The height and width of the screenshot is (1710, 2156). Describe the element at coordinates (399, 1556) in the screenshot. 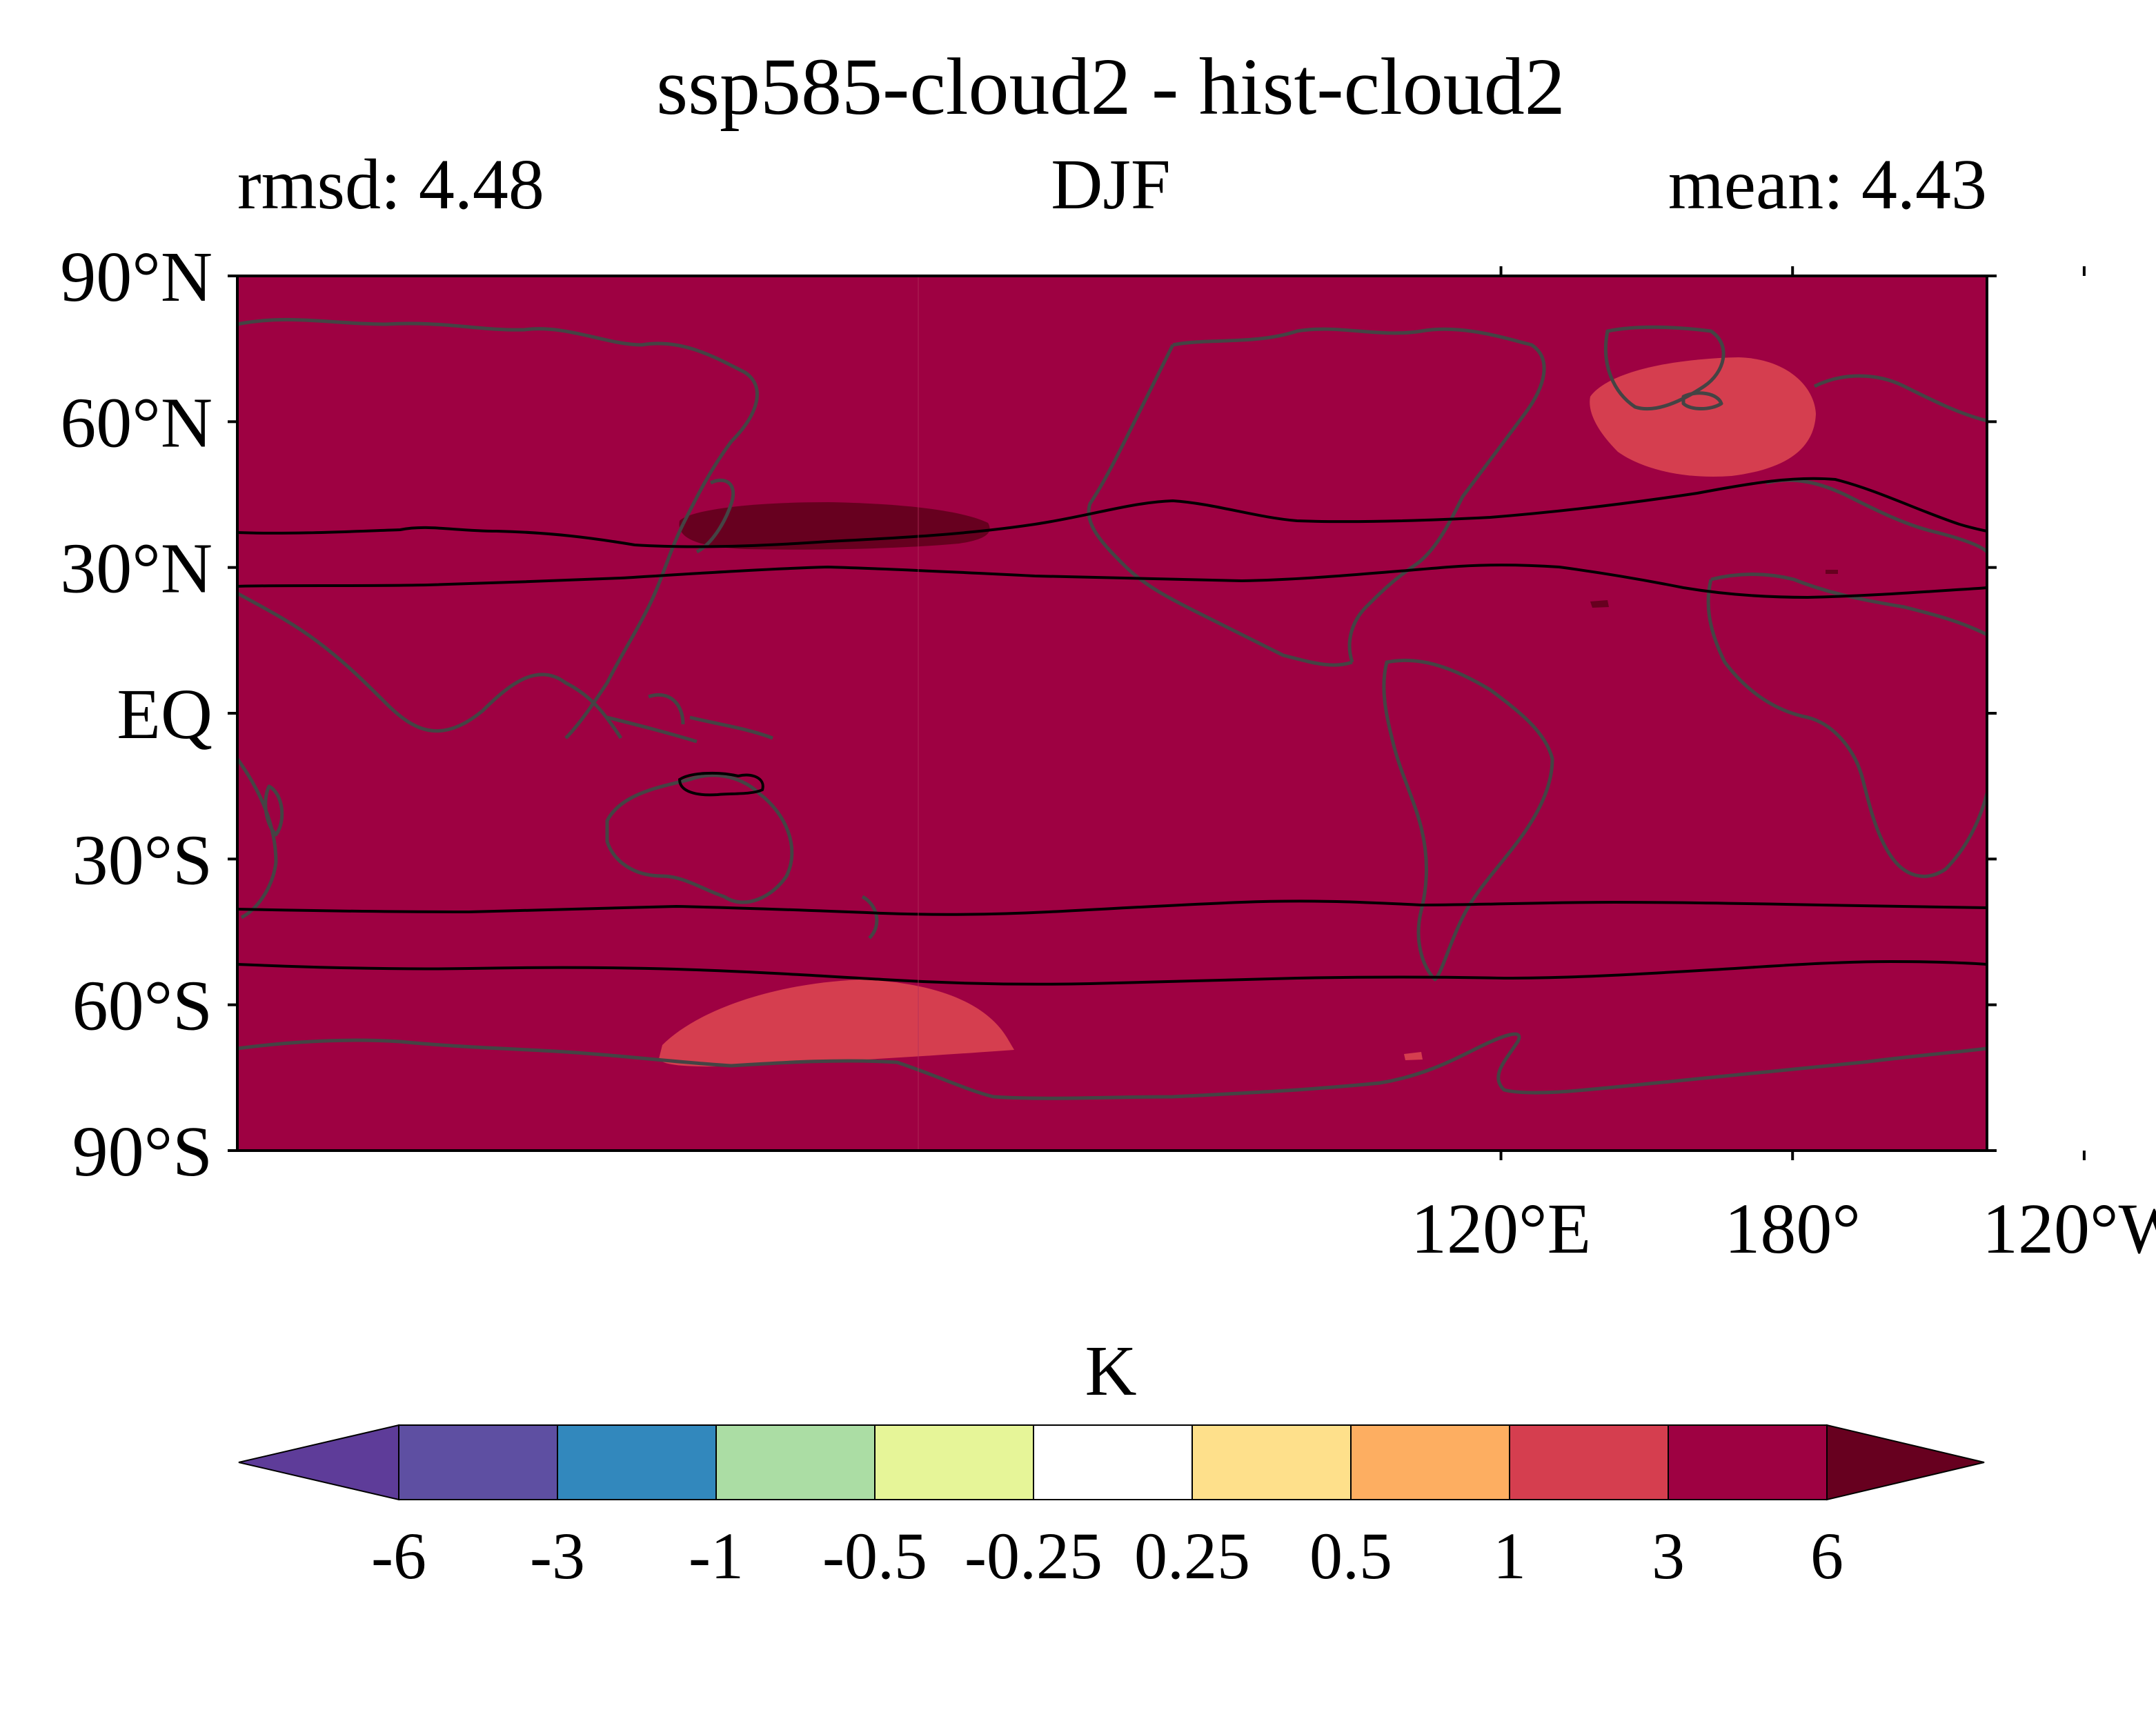

I see `colorbar-tick-label: -6` at that location.